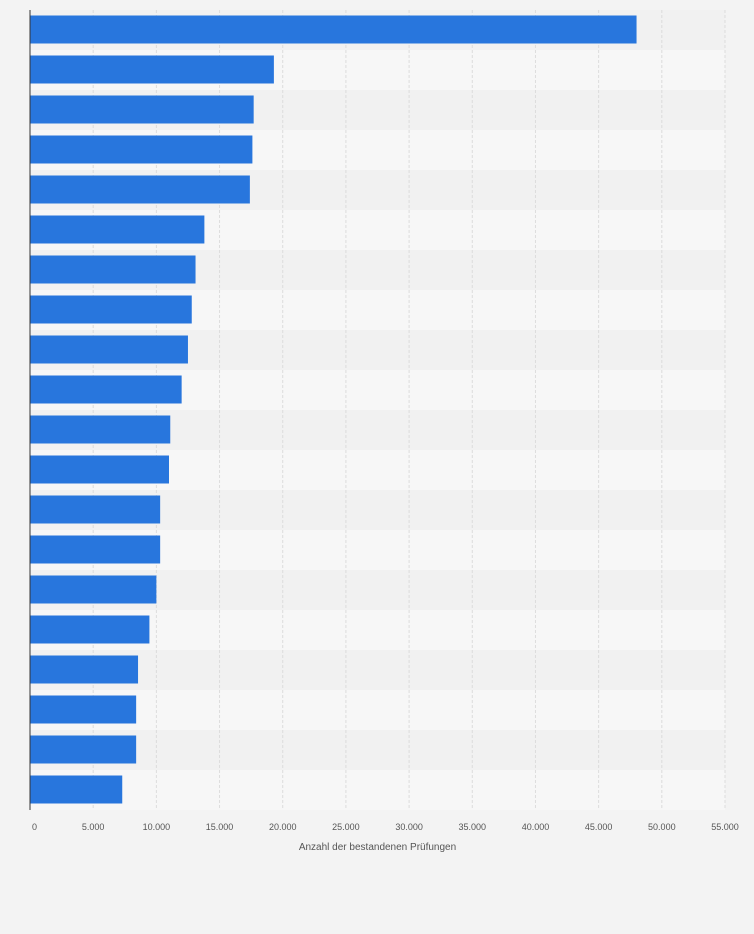 The height and width of the screenshot is (934, 754). What do you see at coordinates (93, 827) in the screenshot?
I see `x-tick-label: 5.000` at bounding box center [93, 827].